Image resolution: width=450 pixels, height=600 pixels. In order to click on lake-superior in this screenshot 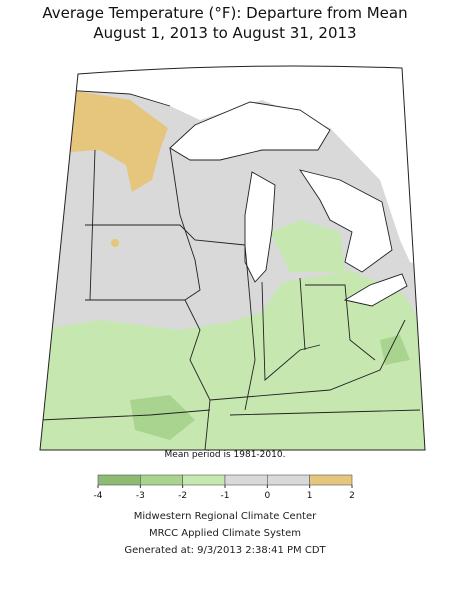, I will do `click(250, 131)`.